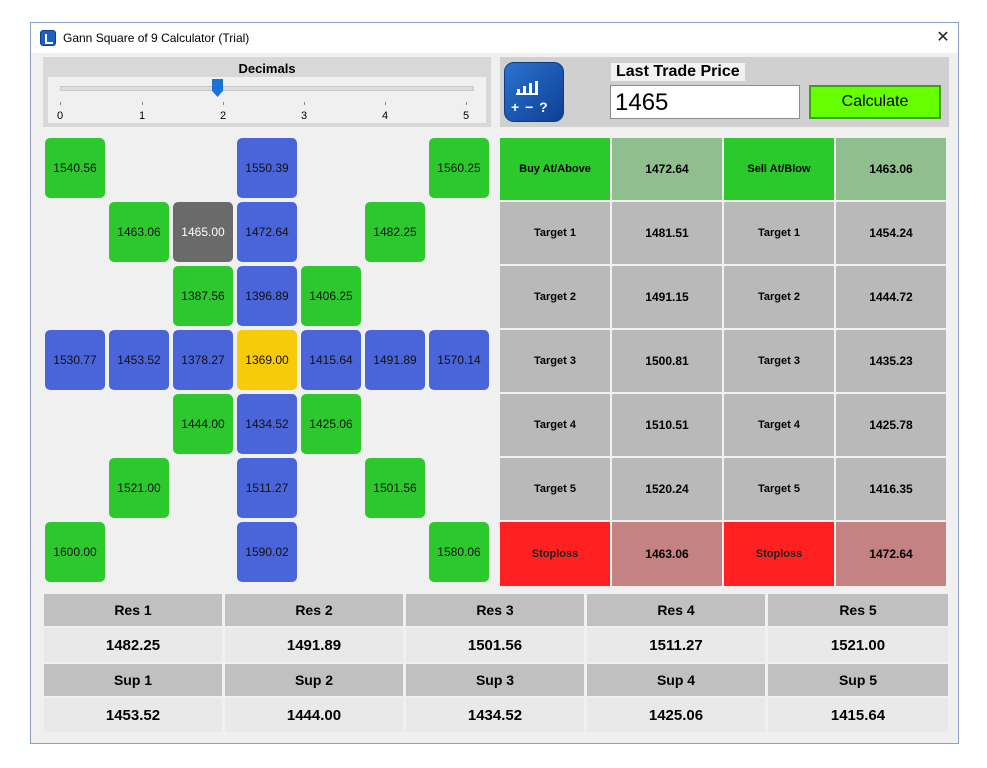 The width and height of the screenshot is (987, 768). What do you see at coordinates (494, 38) in the screenshot?
I see `title-bar: Gann Square of 9 Calculator (Trial) ✕` at bounding box center [494, 38].